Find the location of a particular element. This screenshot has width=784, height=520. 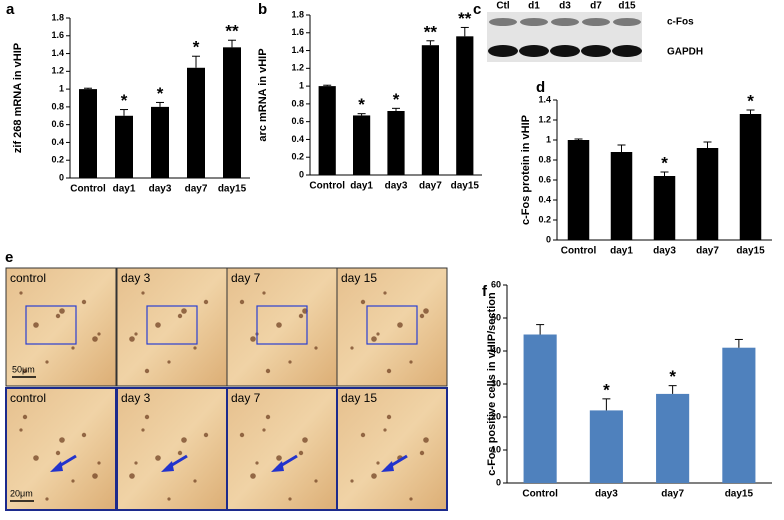

y-tick-label: 30 is located at coordinates (496, 383).